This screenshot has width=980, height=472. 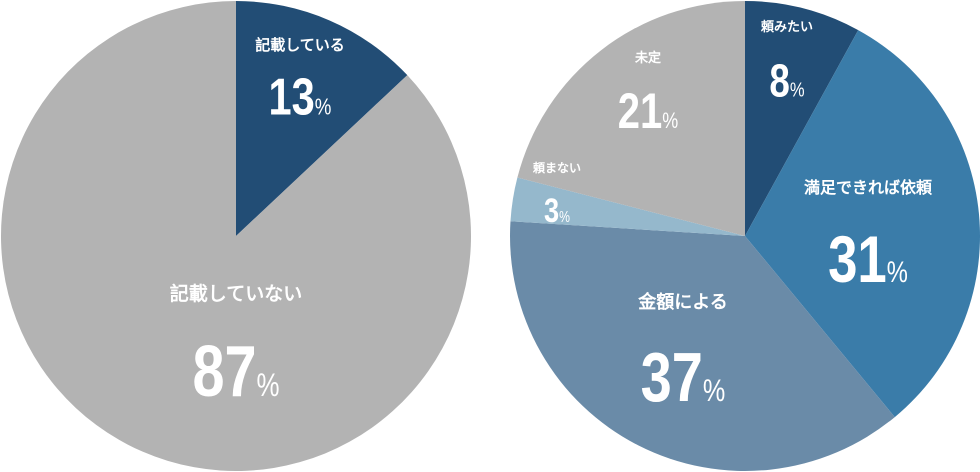 I want to click on value-number: 13, so click(x=292, y=96).